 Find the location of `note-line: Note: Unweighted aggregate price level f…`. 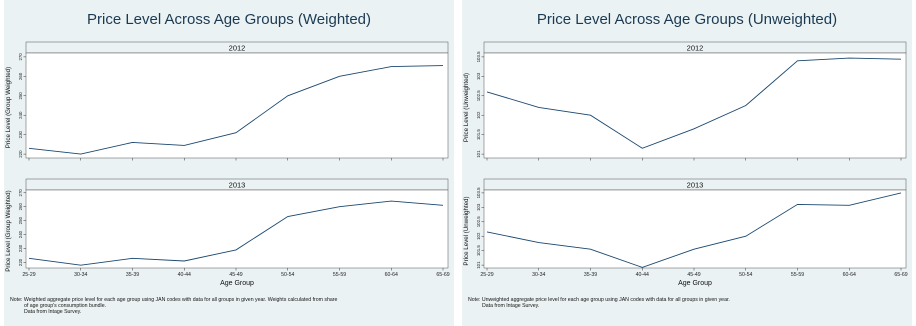

note-line: Note: Unweighted aggregate price level f… is located at coordinates (599, 300).